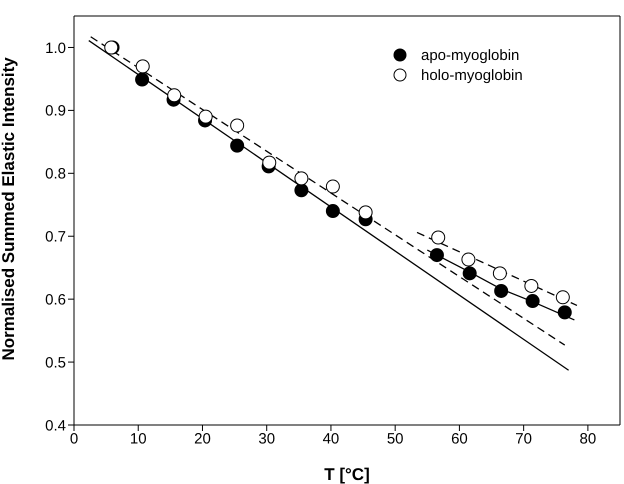  Describe the element at coordinates (267, 439) in the screenshot. I see `x-tick-label: 30` at that location.